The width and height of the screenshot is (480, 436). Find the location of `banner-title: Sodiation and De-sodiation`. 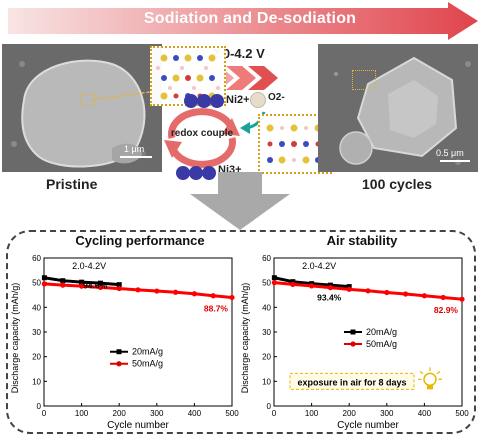

banner-title: Sodiation and De-sodiation is located at coordinates (250, 18).